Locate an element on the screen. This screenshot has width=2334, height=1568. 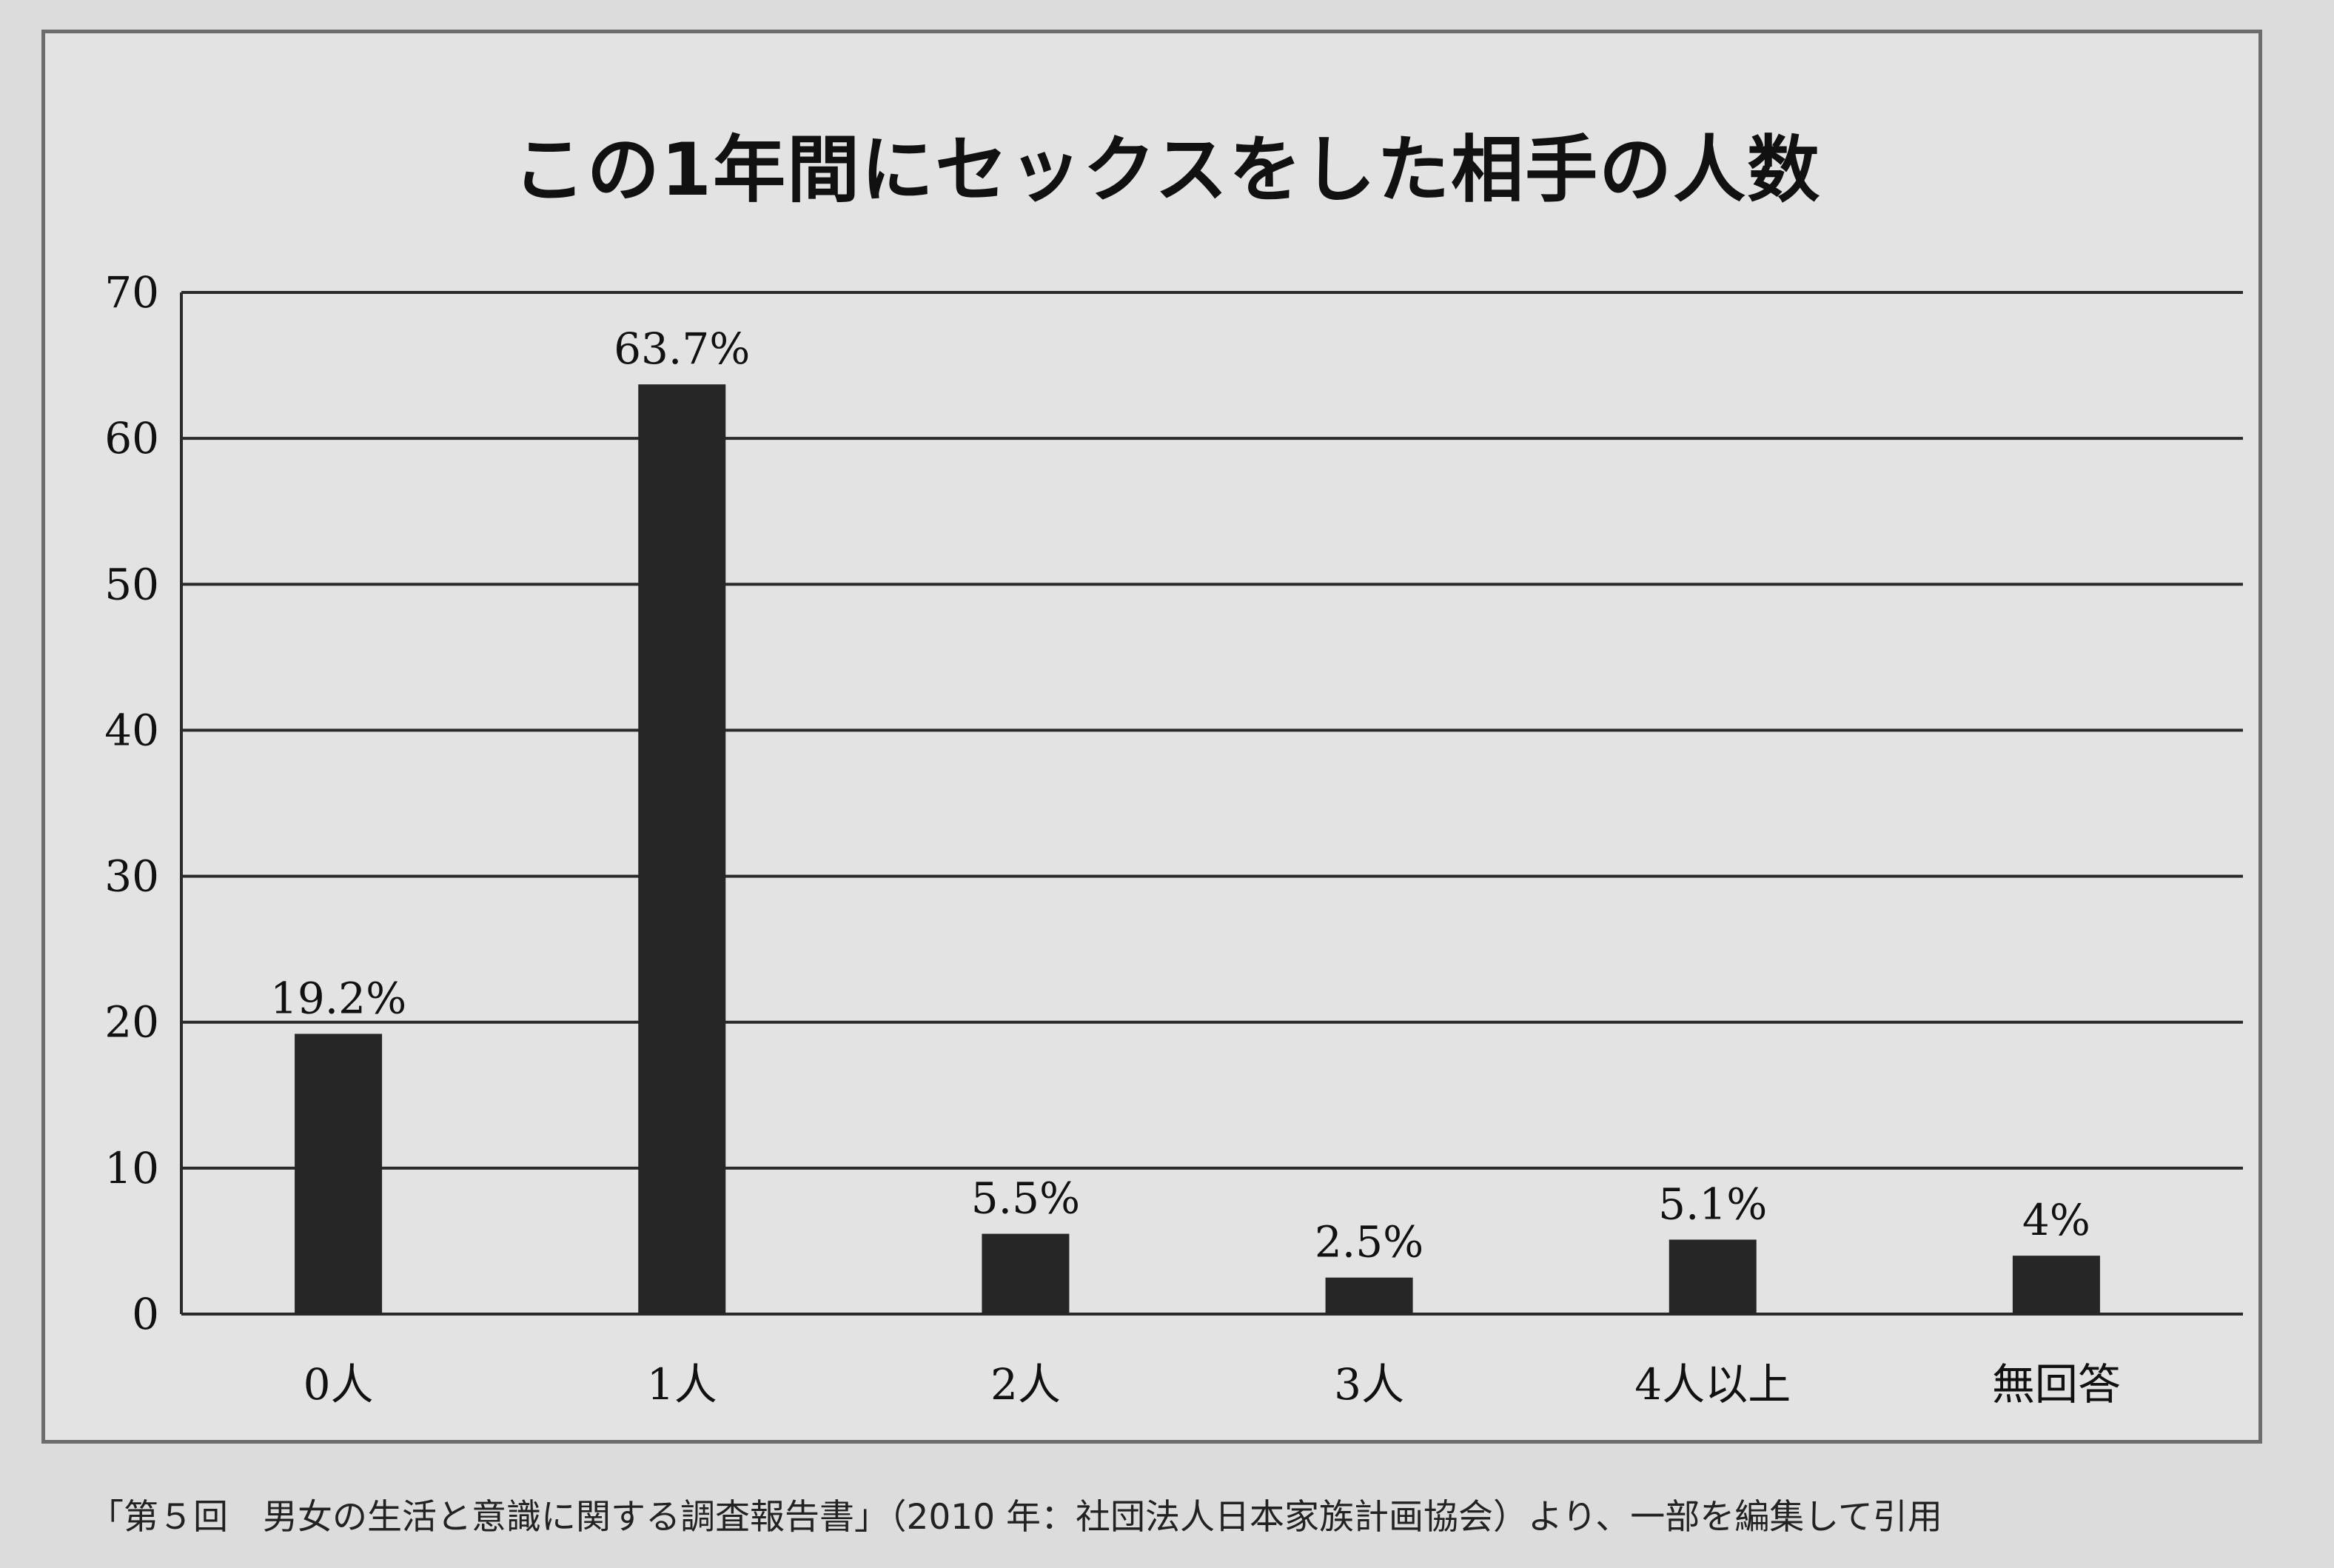
data-label: 63.7% is located at coordinates (682, 349).